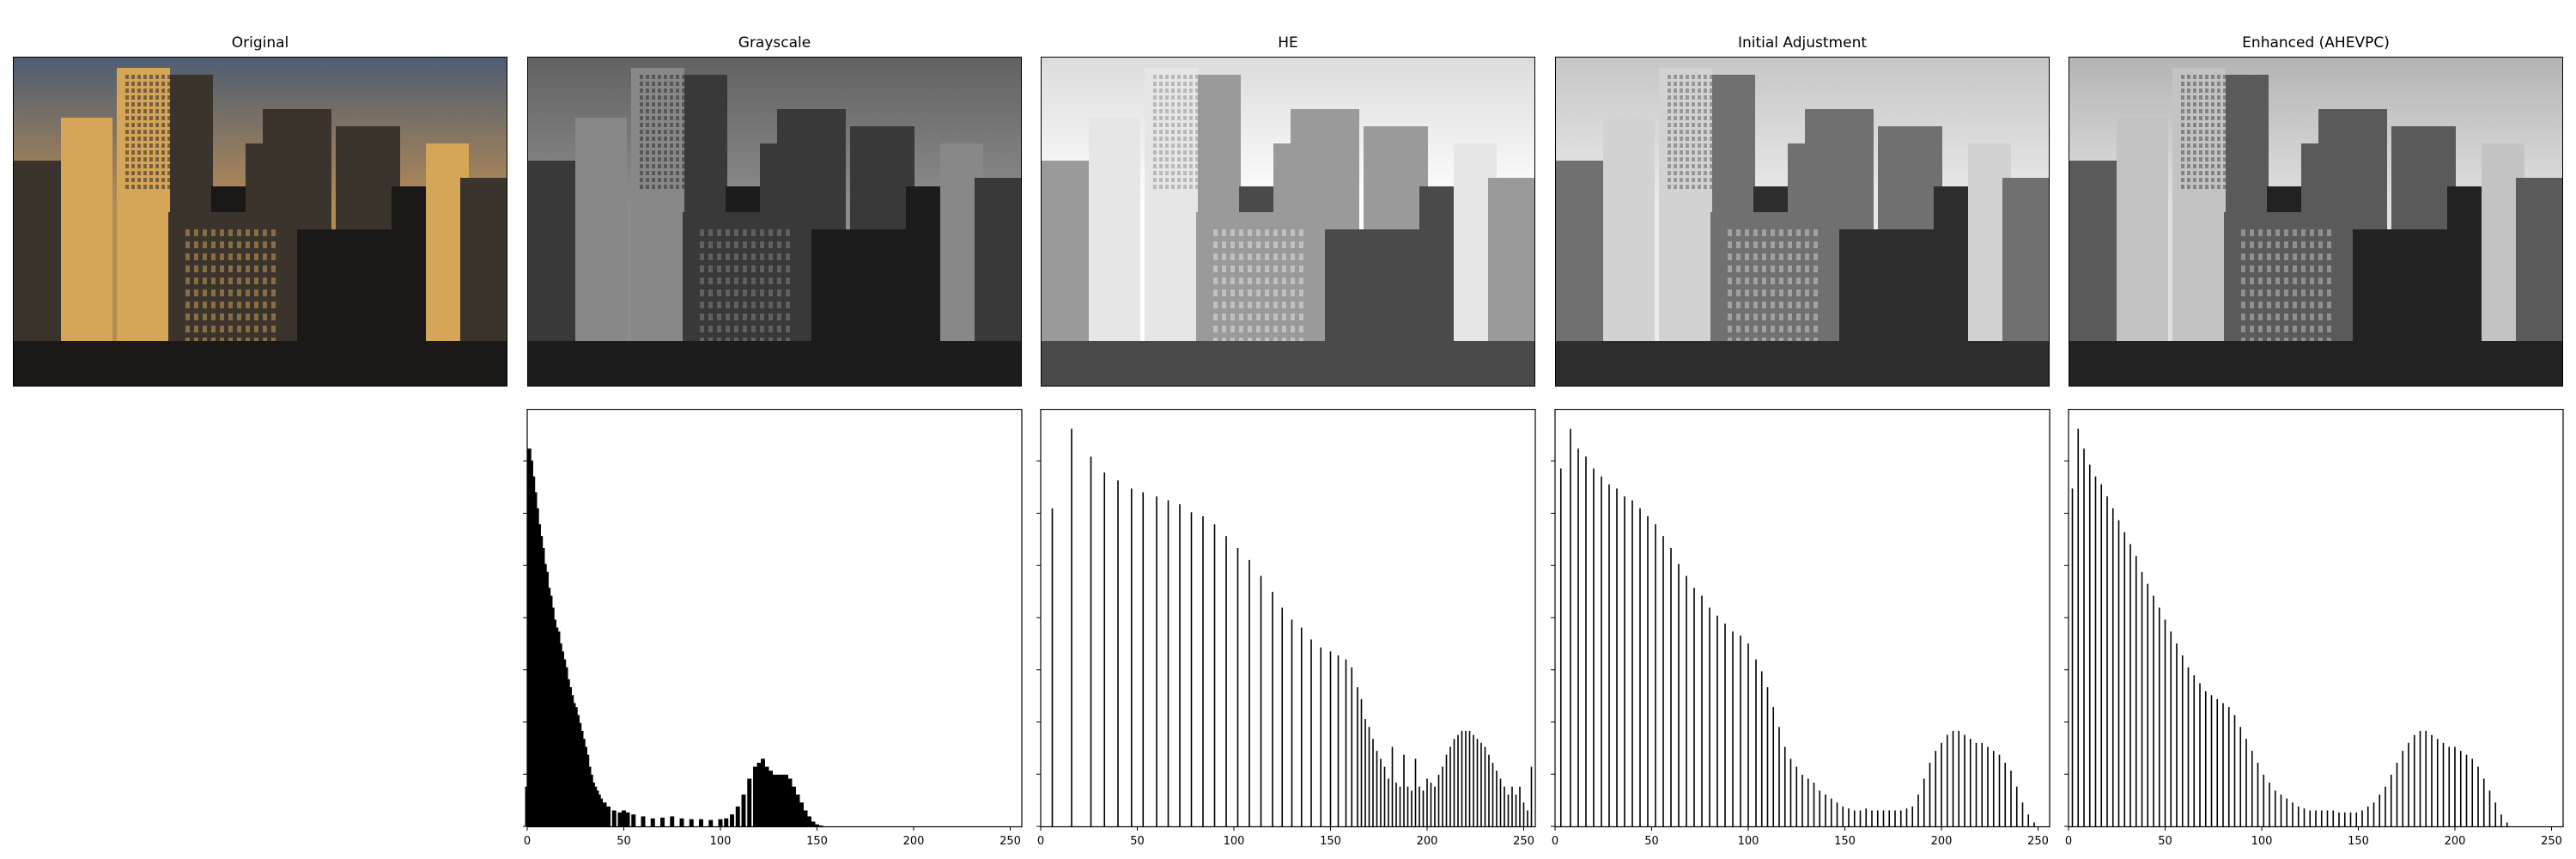 The image size is (2576, 859). Describe the element at coordinates (2456, 842) in the screenshot. I see `x-tick-label: 200` at that location.